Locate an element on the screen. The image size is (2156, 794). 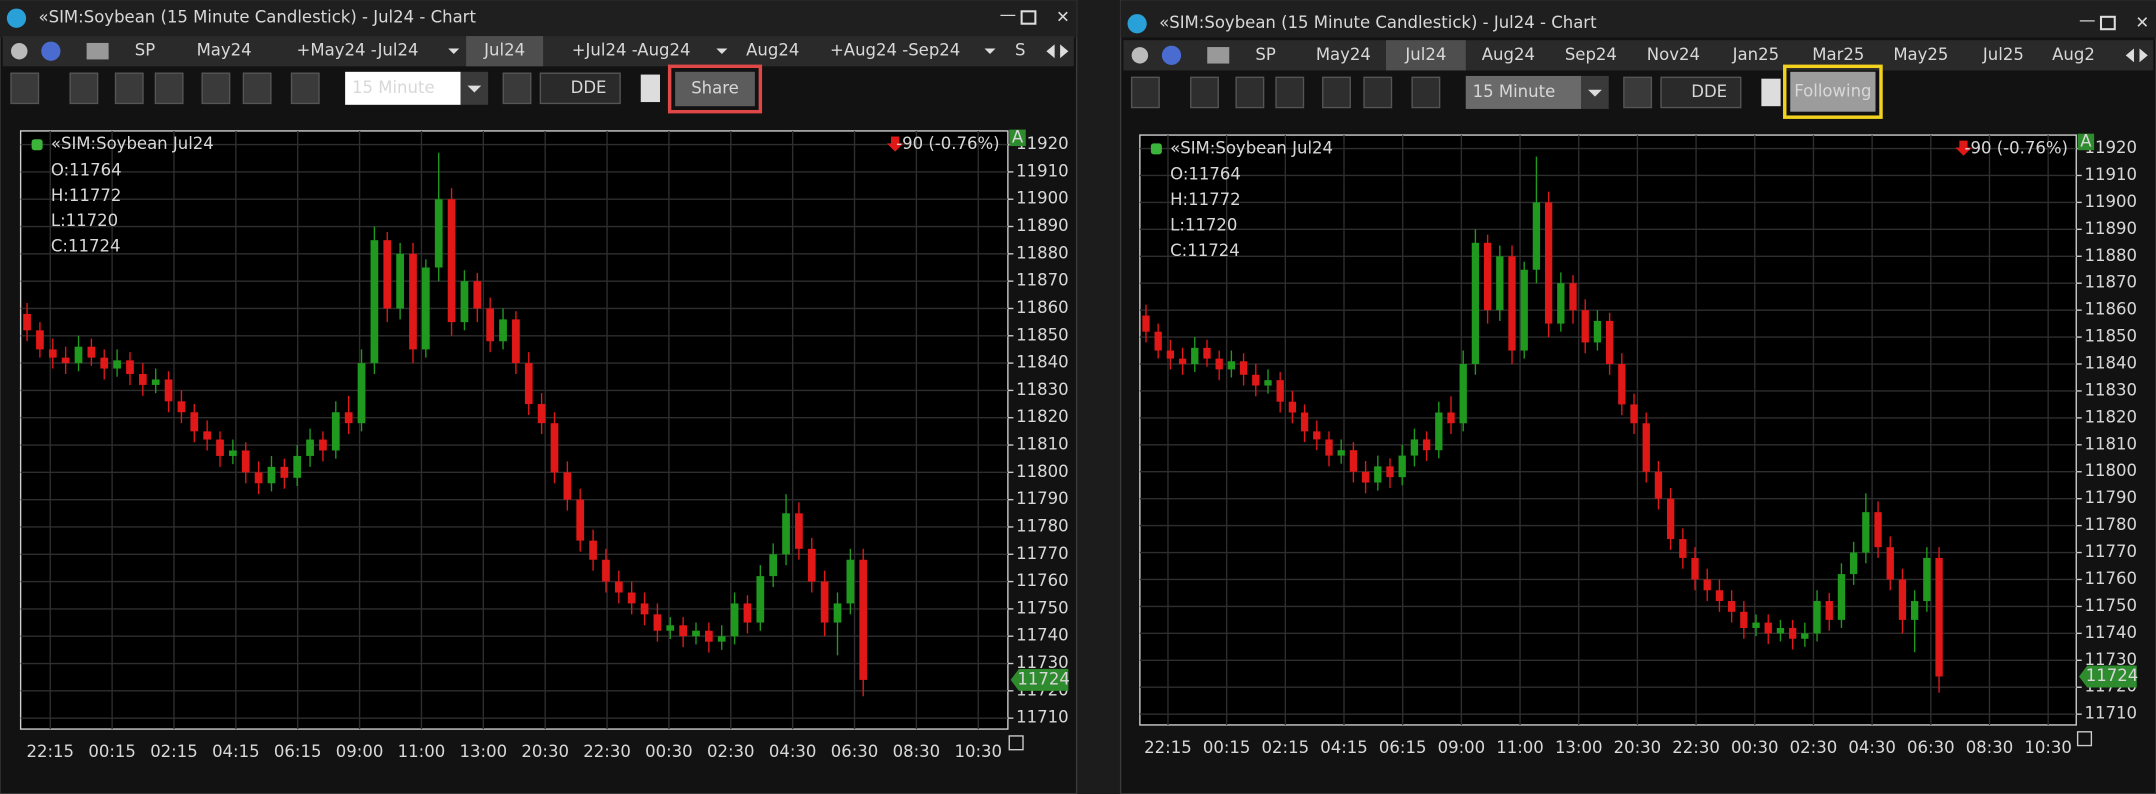
y-tick-label: 11870 is located at coordinates (1042, 280).